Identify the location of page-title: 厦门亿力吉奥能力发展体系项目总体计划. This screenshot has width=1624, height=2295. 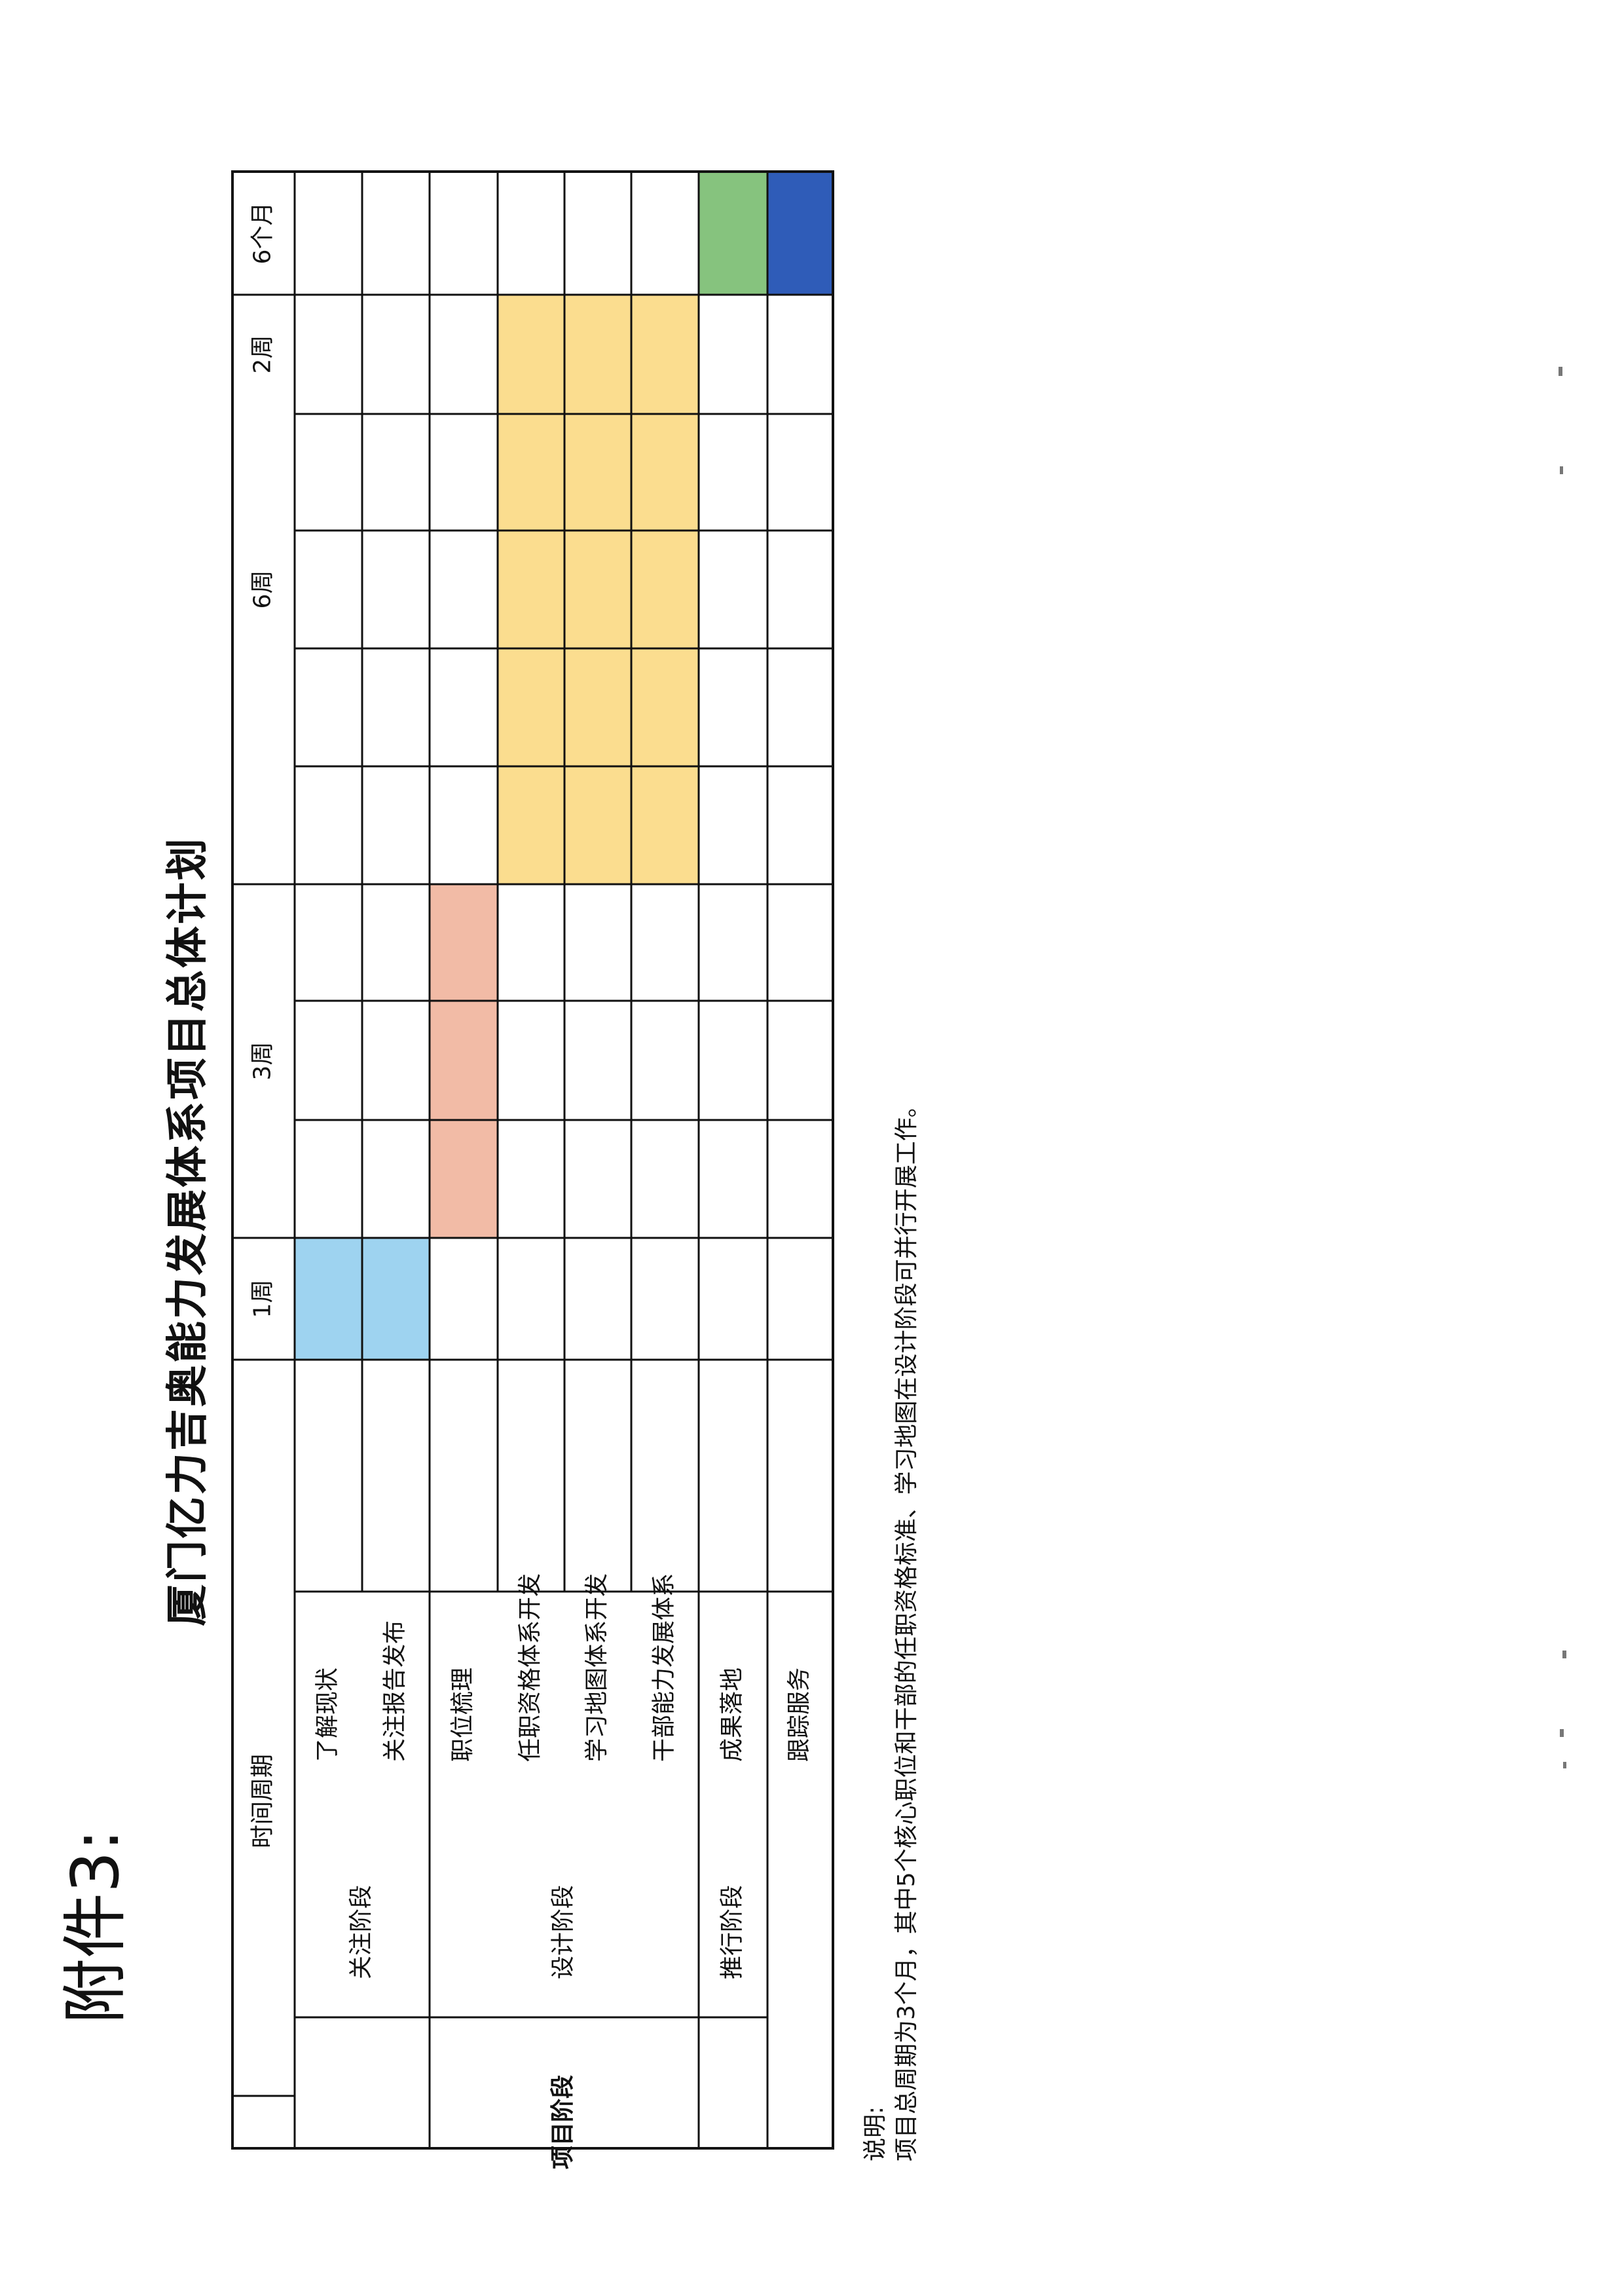
(188, 1231).